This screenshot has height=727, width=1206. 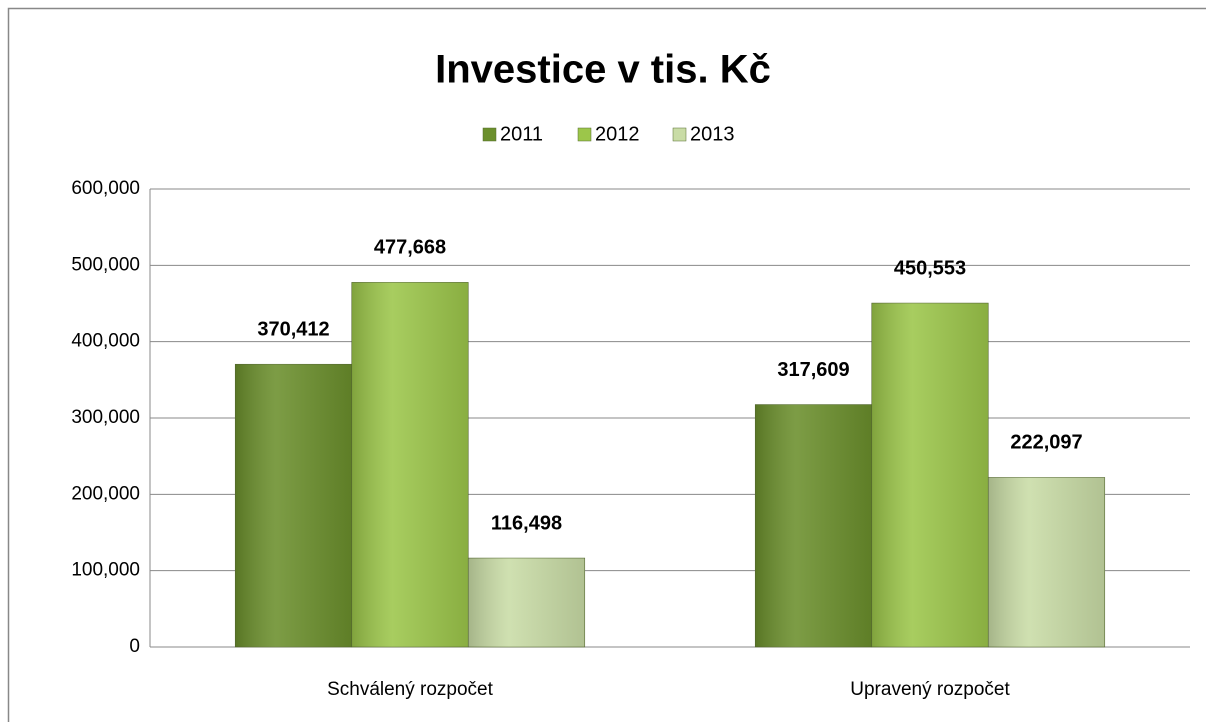 What do you see at coordinates (105, 188) in the screenshot?
I see `y-tick-label: 600,000` at bounding box center [105, 188].